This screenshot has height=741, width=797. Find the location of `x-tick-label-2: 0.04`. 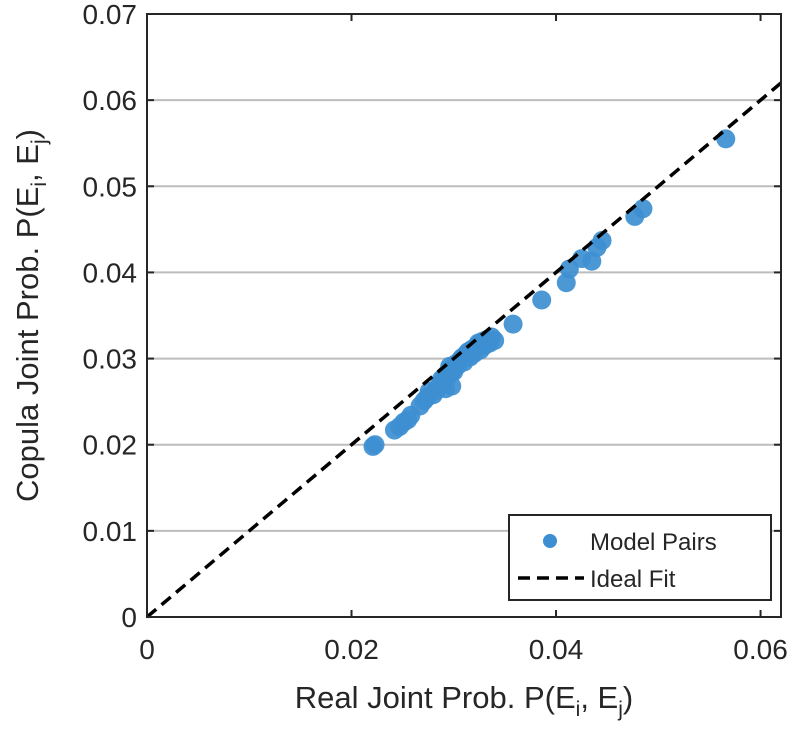

x-tick-label-2: 0.04 is located at coordinates (556, 649).